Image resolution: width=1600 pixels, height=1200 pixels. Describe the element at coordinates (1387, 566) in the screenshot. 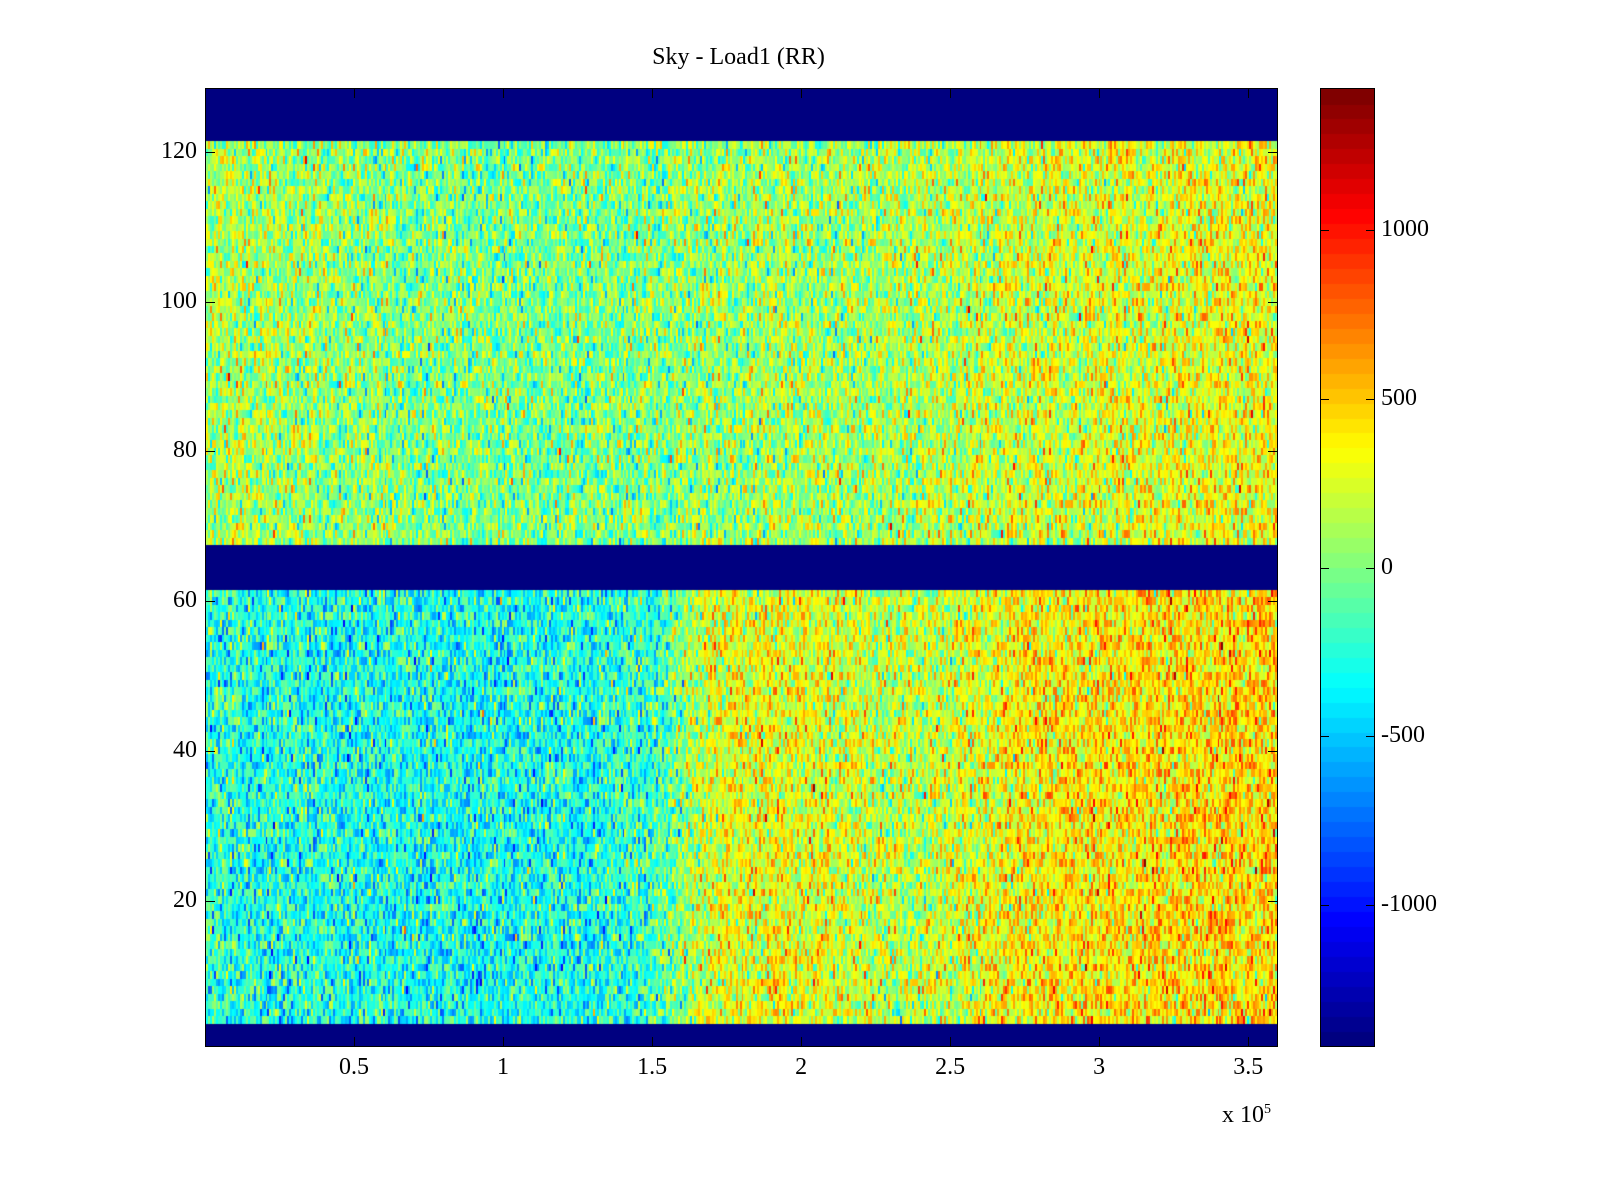

I see `colorbar-tick-label: 0` at that location.